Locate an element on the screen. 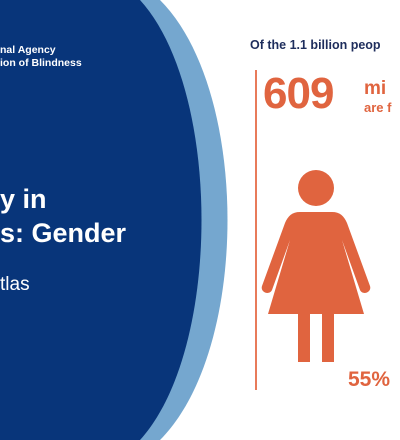 The image size is (400, 440). title-line-1: y in is located at coordinates (23, 199).